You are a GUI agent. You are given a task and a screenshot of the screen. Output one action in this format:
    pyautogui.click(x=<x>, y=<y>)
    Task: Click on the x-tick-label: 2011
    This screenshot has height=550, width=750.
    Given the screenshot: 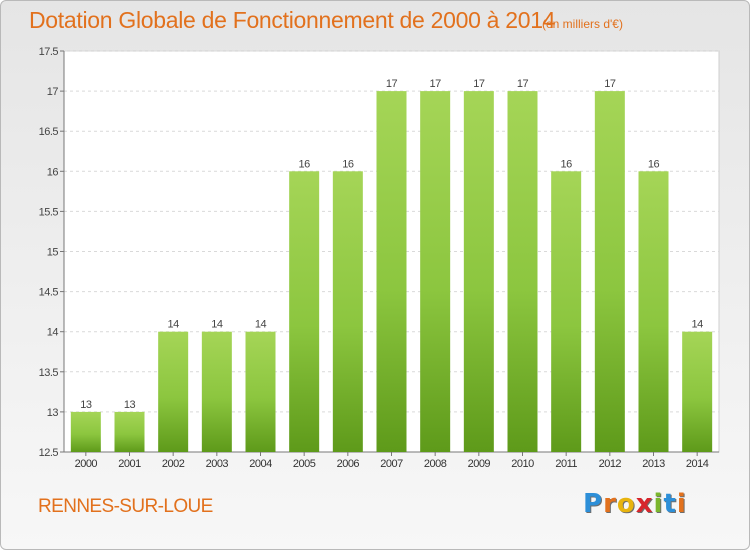 What is the action you would take?
    pyautogui.click(x=566, y=464)
    